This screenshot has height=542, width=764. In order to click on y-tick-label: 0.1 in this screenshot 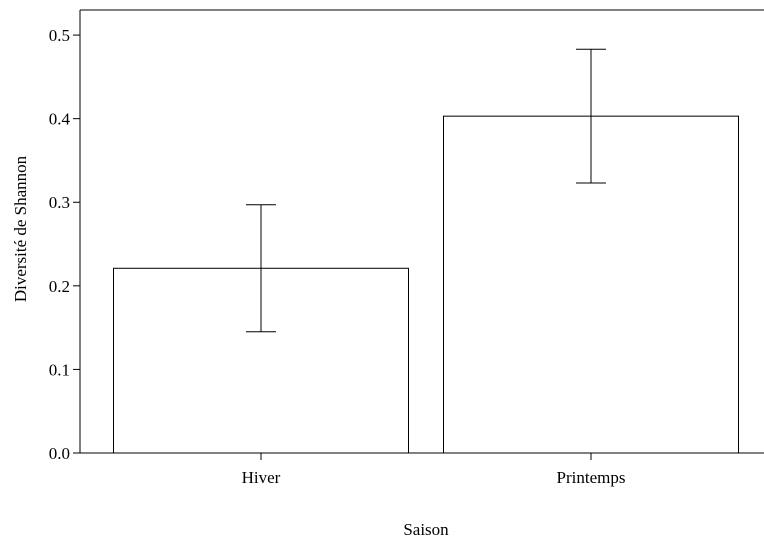, I will do `click(59, 369)`.